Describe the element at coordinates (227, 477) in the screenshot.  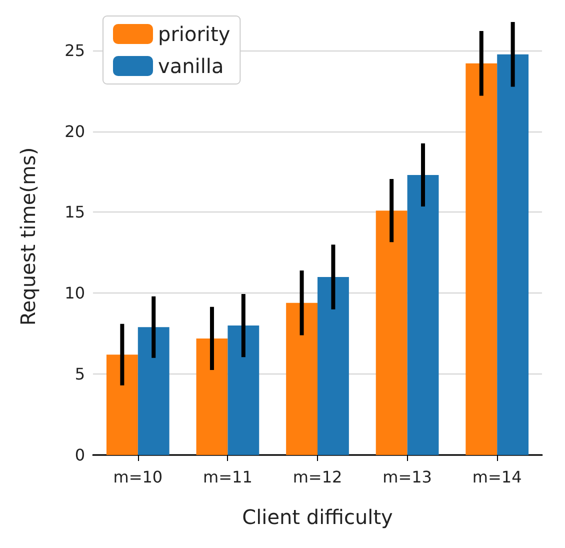
I see `x-tick-label: m=11` at that location.